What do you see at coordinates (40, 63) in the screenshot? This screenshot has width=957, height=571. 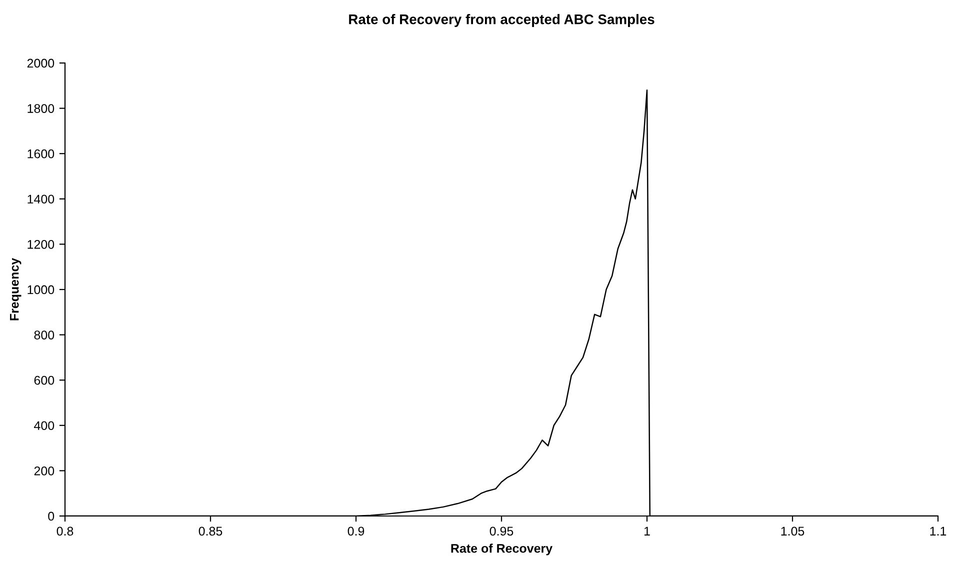 I see `y-tick-label: 2000` at bounding box center [40, 63].